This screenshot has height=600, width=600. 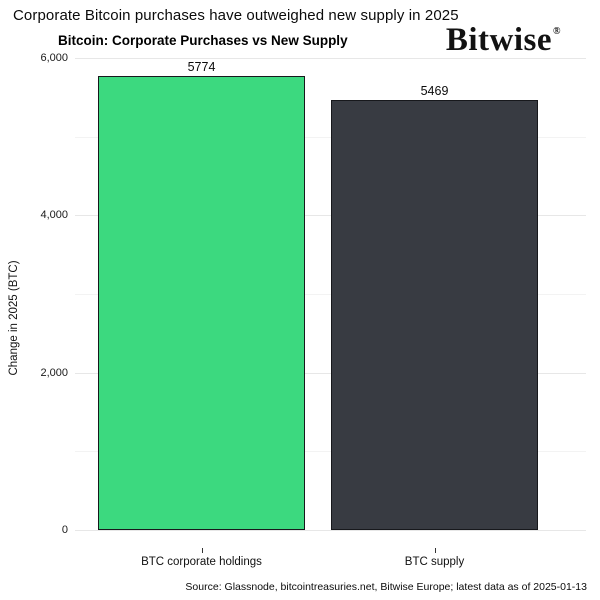 What do you see at coordinates (499, 40) in the screenshot?
I see `bitwise-logo-text: Bitwise` at bounding box center [499, 40].